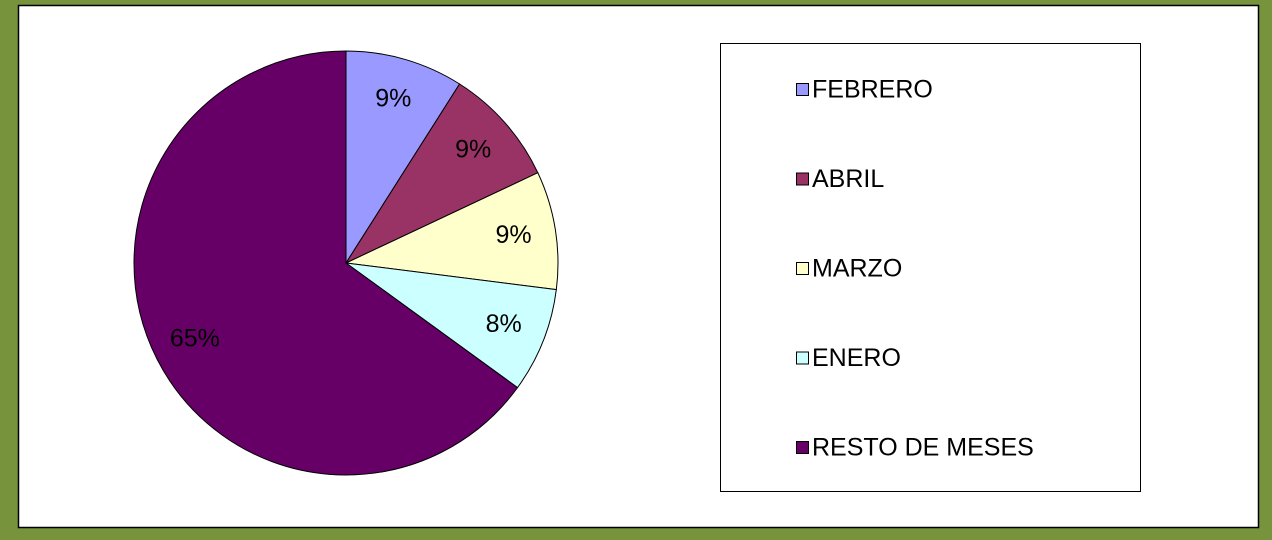  I want to click on legend-label: FEBRERO, so click(872, 90).